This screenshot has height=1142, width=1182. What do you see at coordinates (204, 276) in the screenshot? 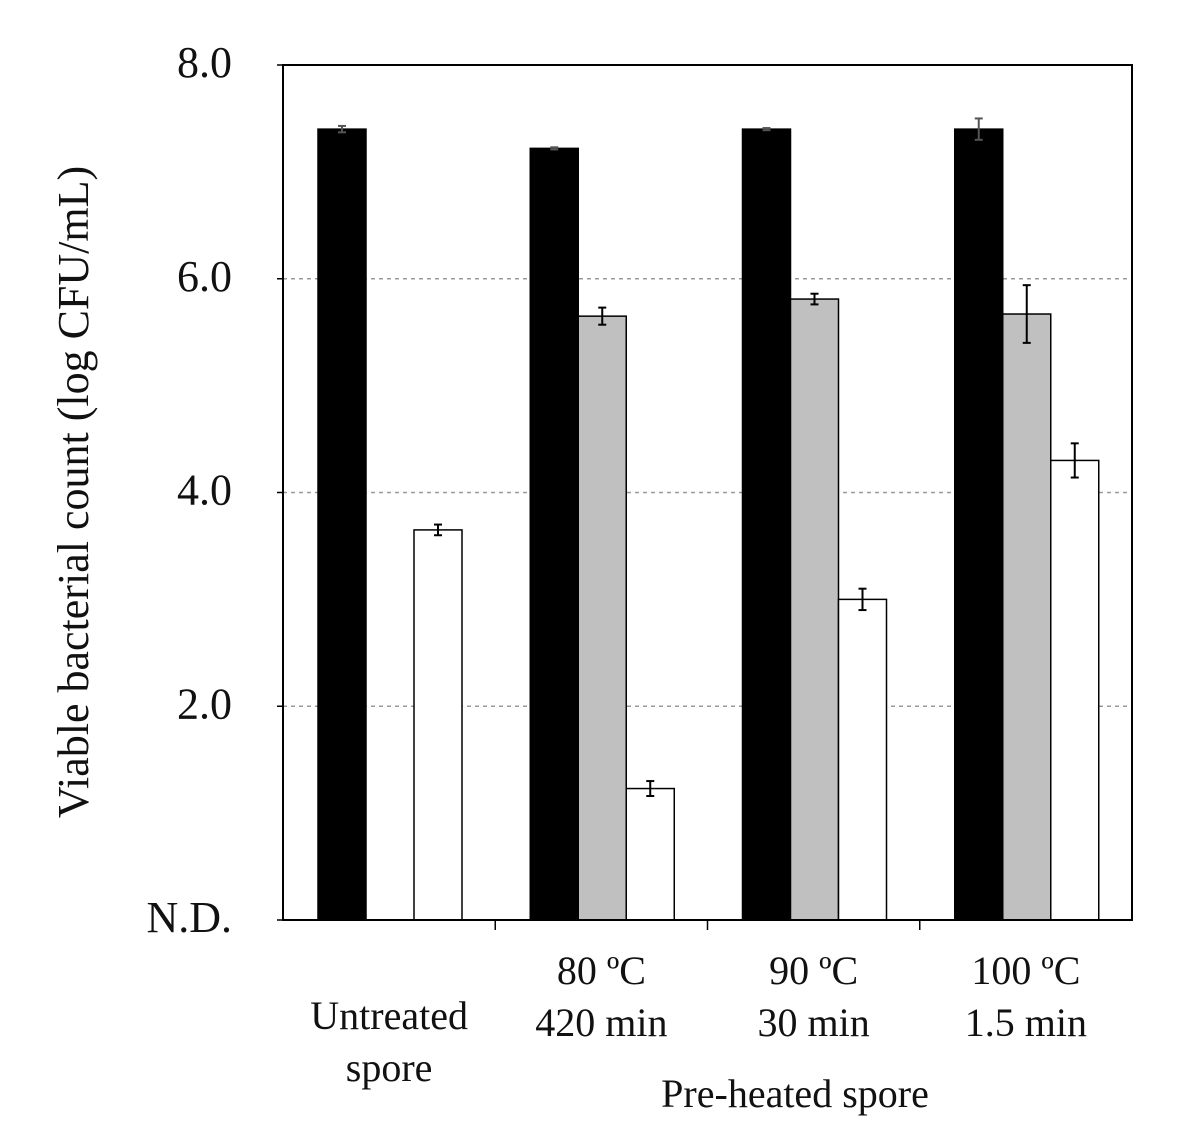
I see `y-tick-label: 6.0` at bounding box center [204, 276].